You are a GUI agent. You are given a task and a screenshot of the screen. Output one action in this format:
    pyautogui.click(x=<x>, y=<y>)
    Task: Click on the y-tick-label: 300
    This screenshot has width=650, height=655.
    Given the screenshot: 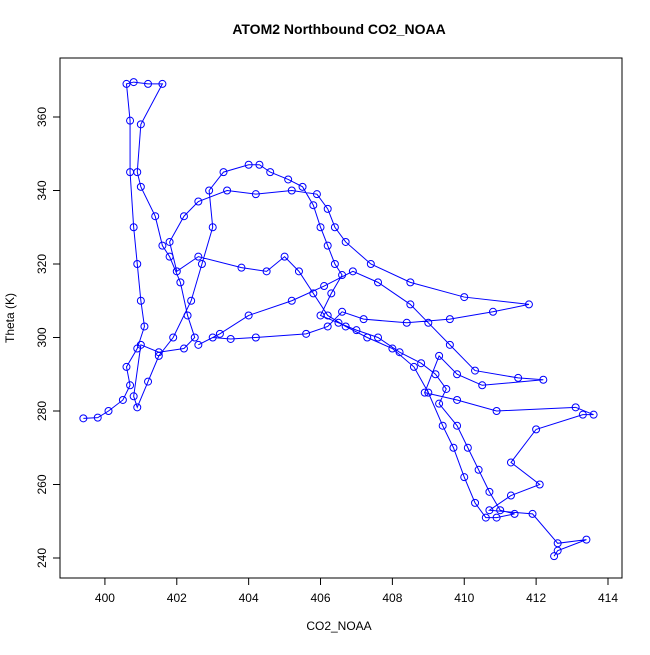 What is the action you would take?
    pyautogui.click(x=42, y=337)
    